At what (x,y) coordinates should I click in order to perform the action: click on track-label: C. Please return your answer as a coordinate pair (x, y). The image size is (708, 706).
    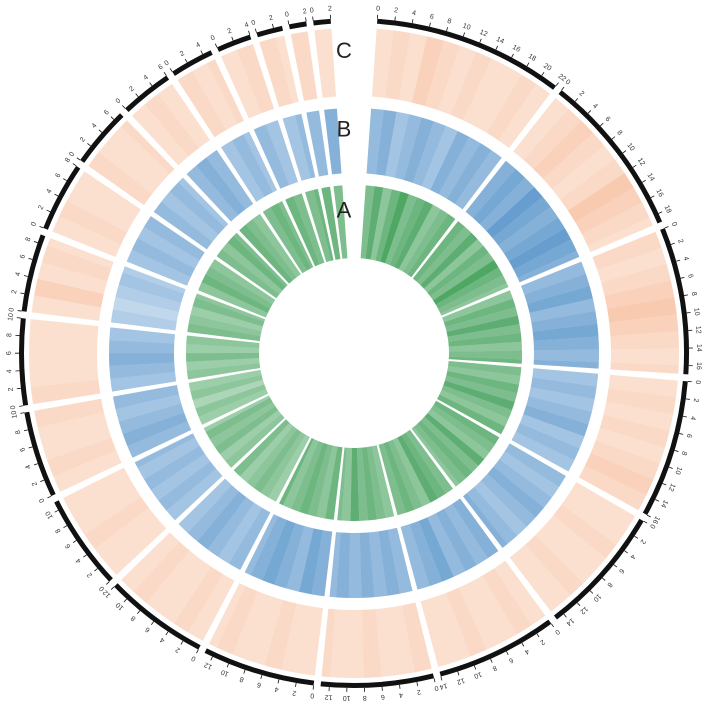
    Looking at the image, I should click on (344, 50).